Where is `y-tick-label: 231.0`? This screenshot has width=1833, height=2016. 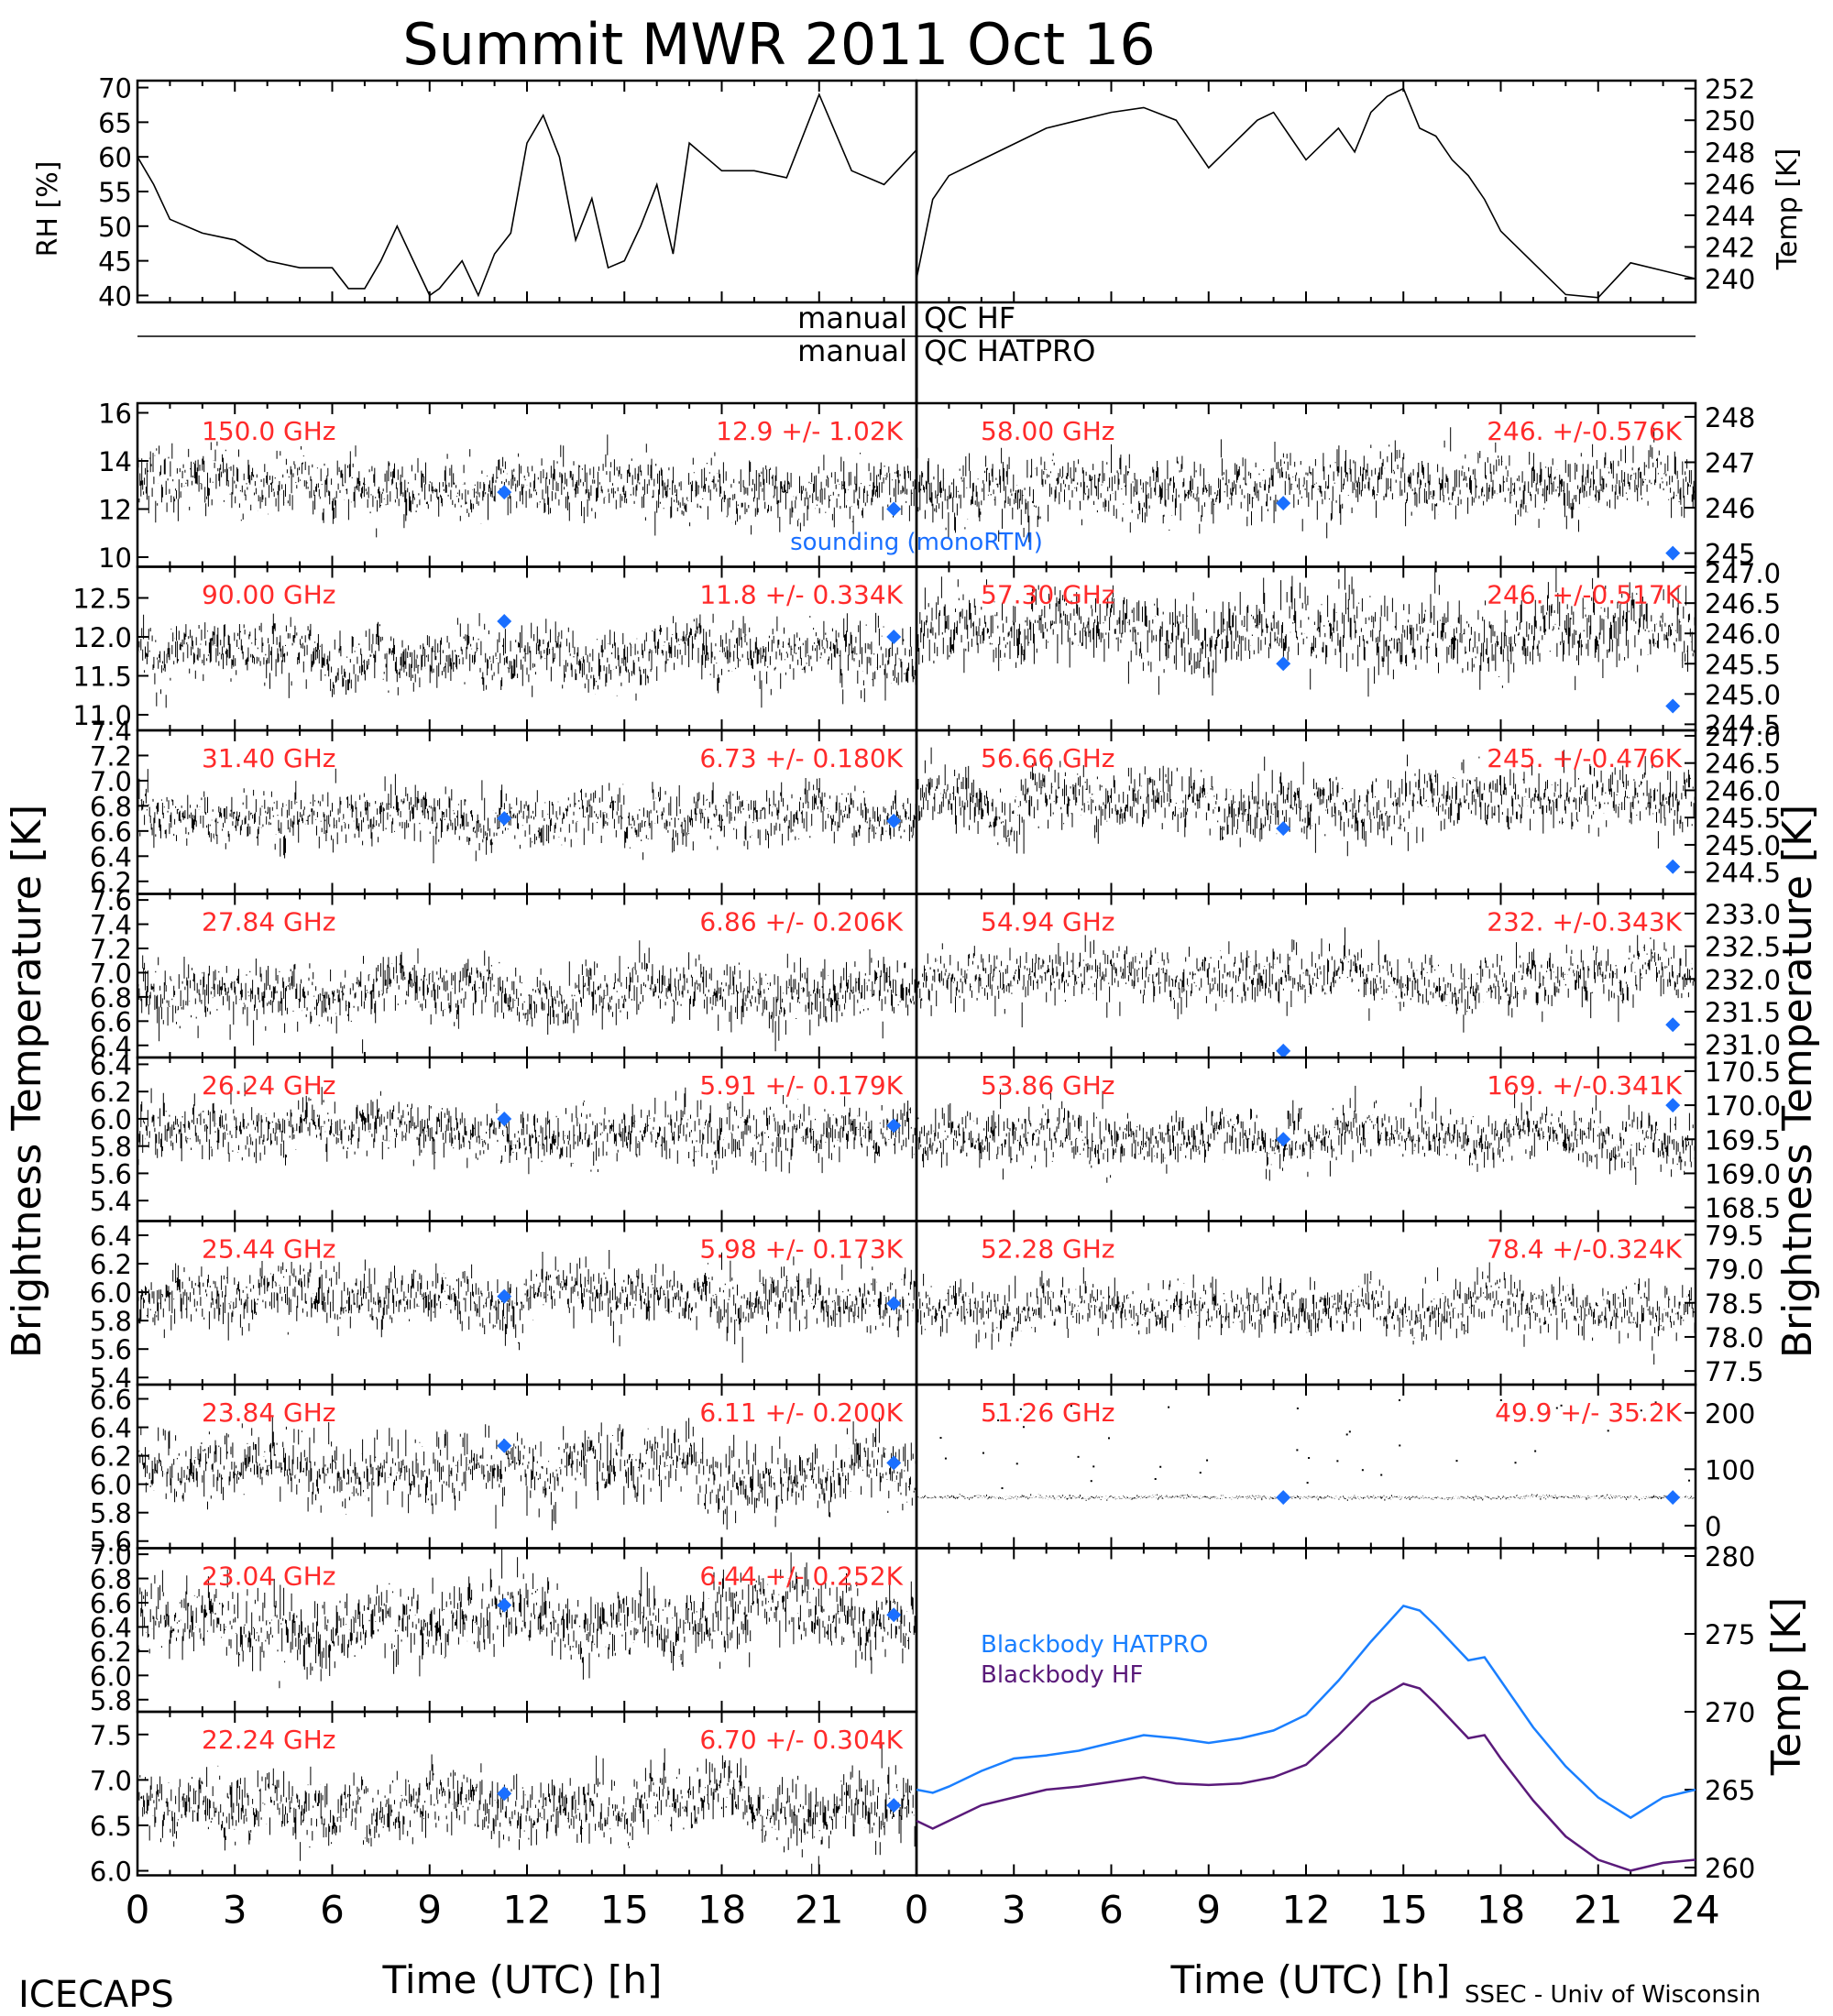
y-tick-label: 231.0 is located at coordinates (1743, 1045).